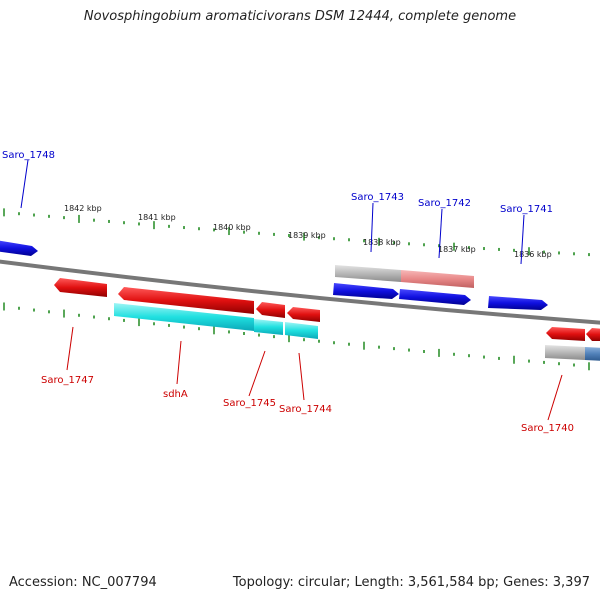  What do you see at coordinates (592, 354) in the screenshot?
I see `cds-bar-steelblue-lower` at bounding box center [592, 354].